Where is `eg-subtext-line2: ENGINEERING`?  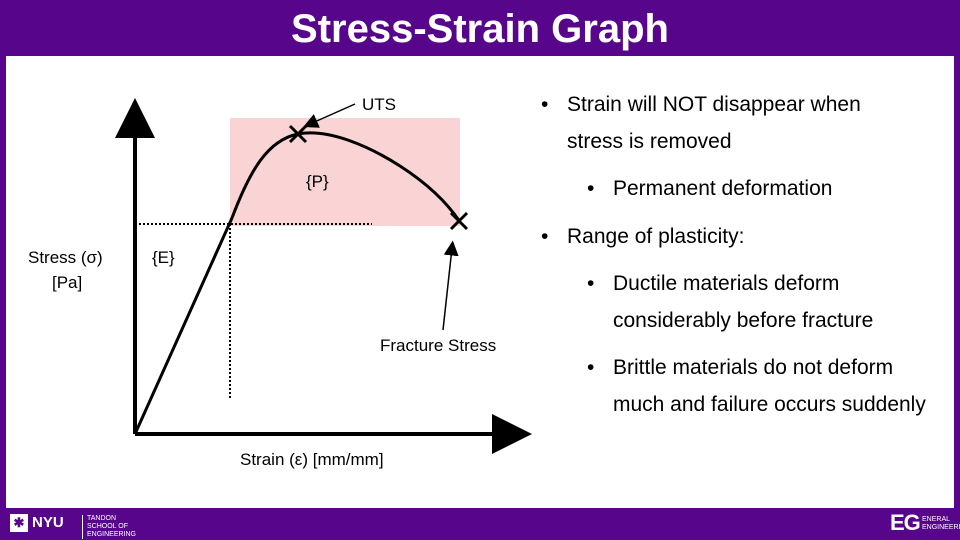 eg-subtext-line2: ENGINEERING is located at coordinates (941, 528).